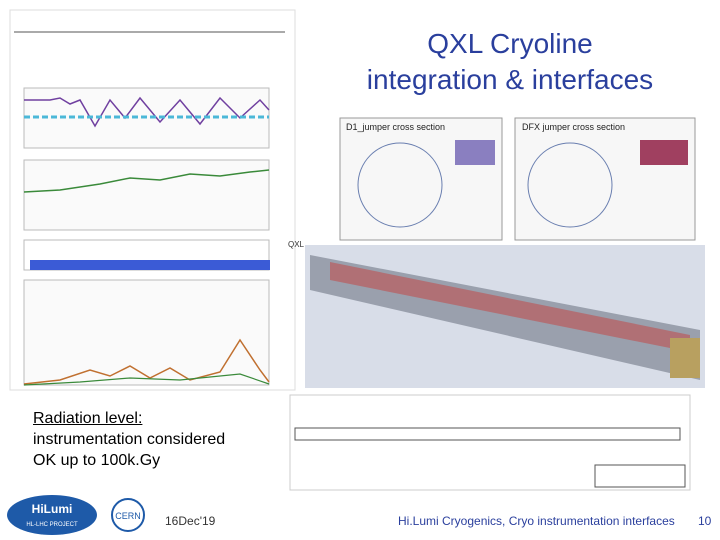 The height and width of the screenshot is (540, 720). Describe the element at coordinates (190, 521) in the screenshot. I see `footer-date: 16Dec'19` at that location.